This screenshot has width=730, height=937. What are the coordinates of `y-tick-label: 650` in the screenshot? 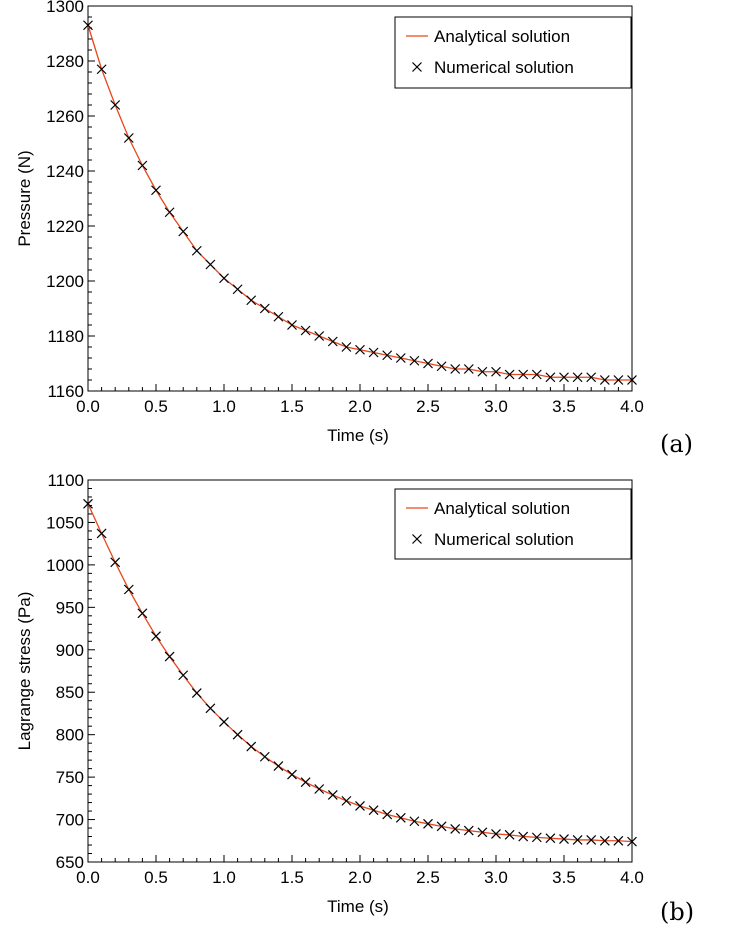 It's located at (70, 862).